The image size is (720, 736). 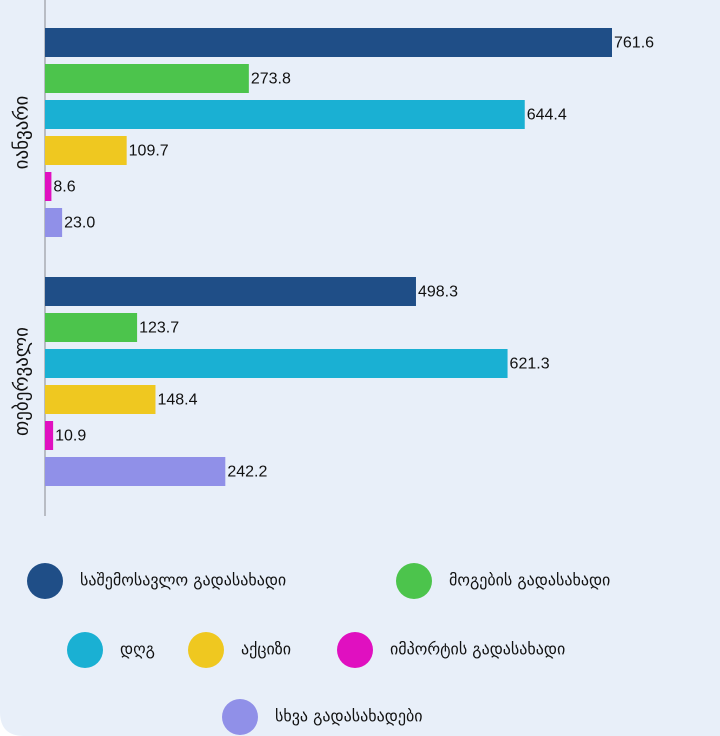 What do you see at coordinates (477, 649) in the screenshot?
I see `legend-label: იმპორტის გადასახადი` at bounding box center [477, 649].